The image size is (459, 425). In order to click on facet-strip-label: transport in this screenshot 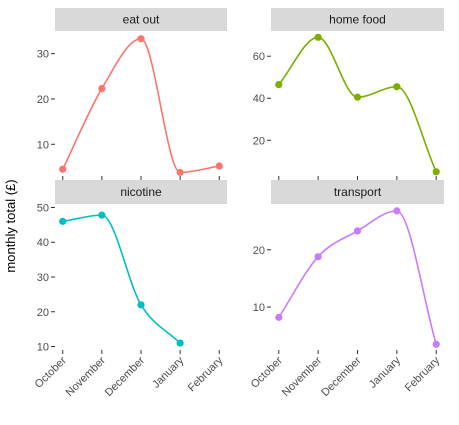, I will do `click(358, 192)`.